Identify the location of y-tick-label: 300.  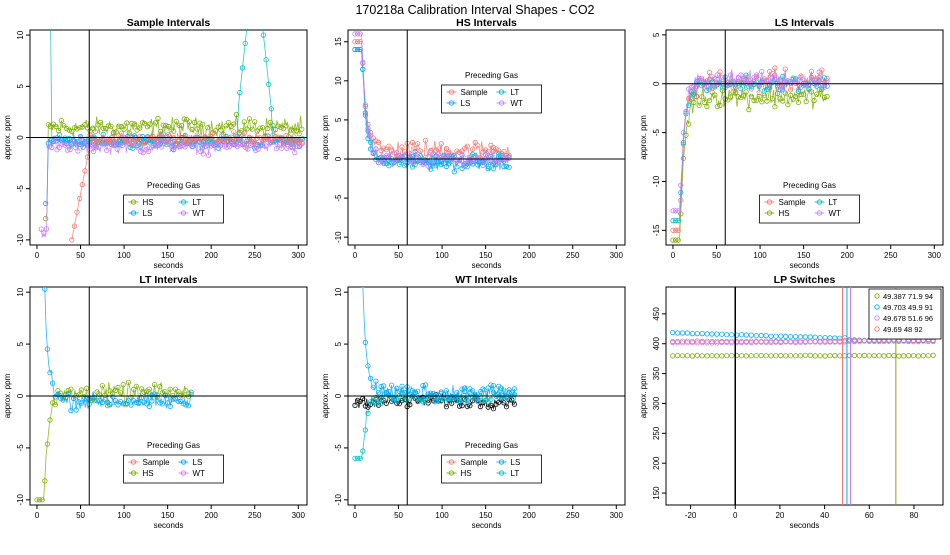
(656, 403).